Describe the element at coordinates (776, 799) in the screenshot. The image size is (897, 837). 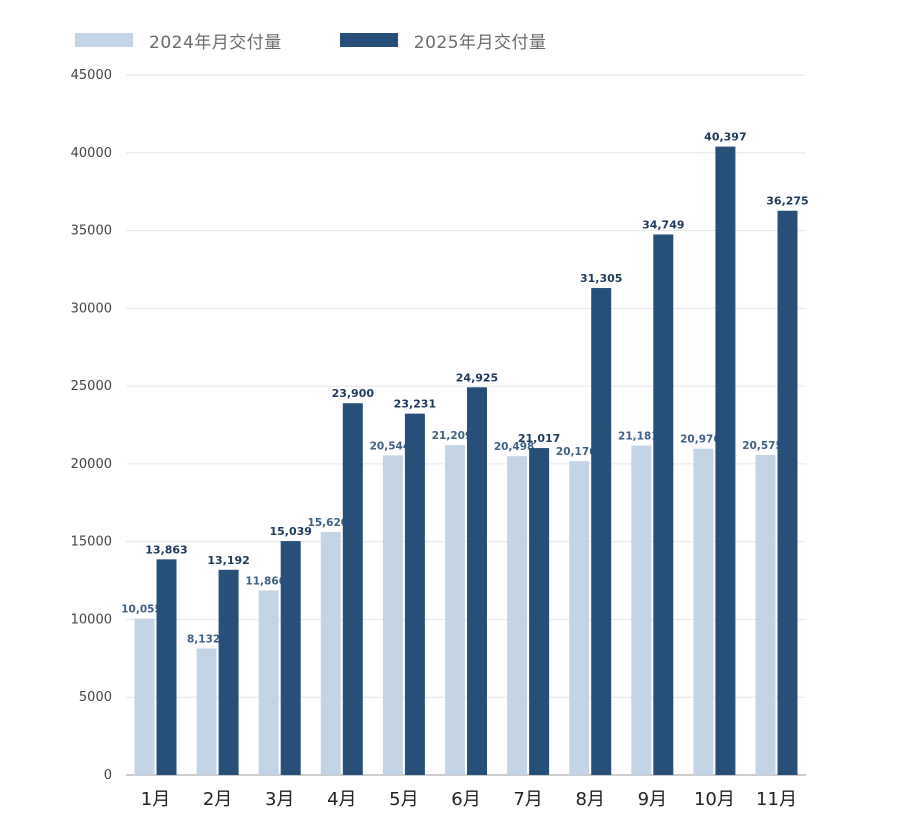
I see `x-tick-label: 11月` at that location.